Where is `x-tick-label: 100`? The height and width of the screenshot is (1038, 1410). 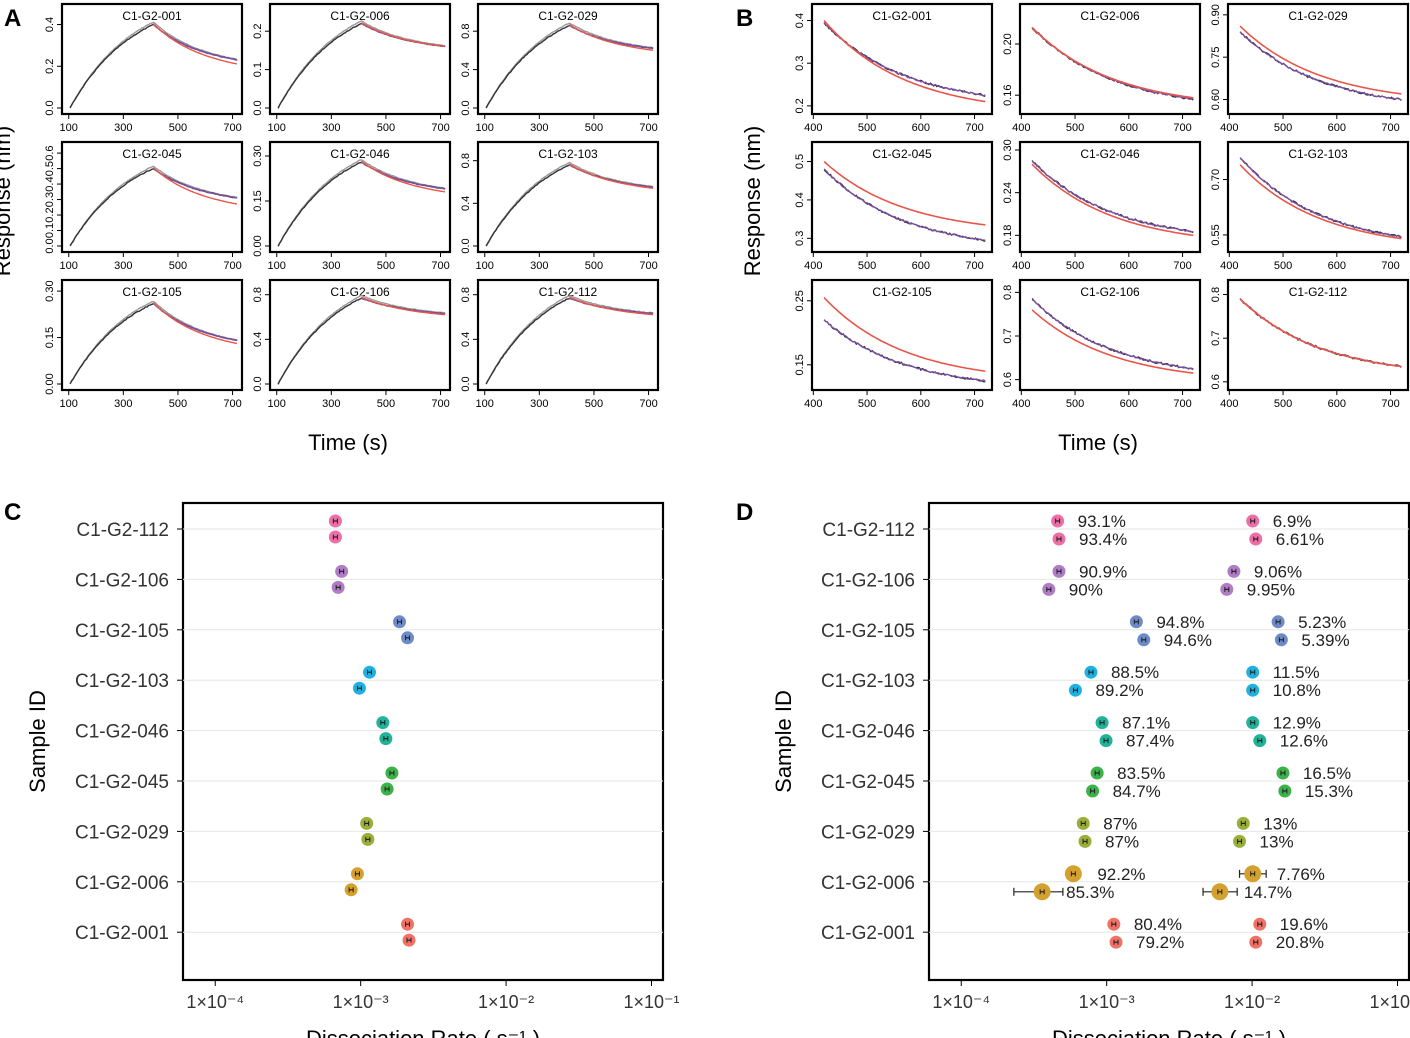
x-tick-label: 100 is located at coordinates (277, 404).